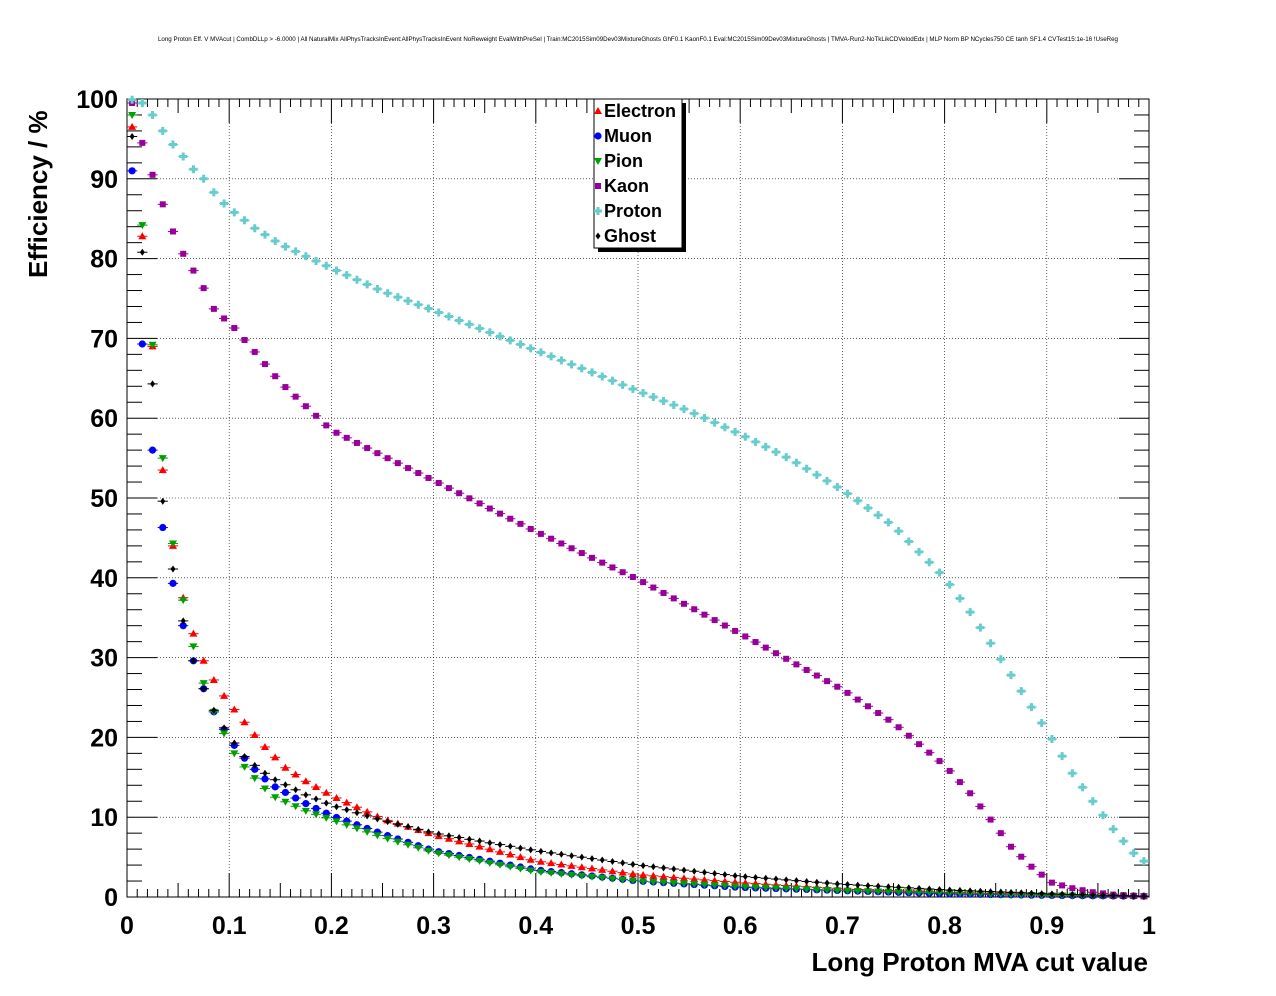  I want to click on y-axis-title: Efficiency / %, so click(38, 194).